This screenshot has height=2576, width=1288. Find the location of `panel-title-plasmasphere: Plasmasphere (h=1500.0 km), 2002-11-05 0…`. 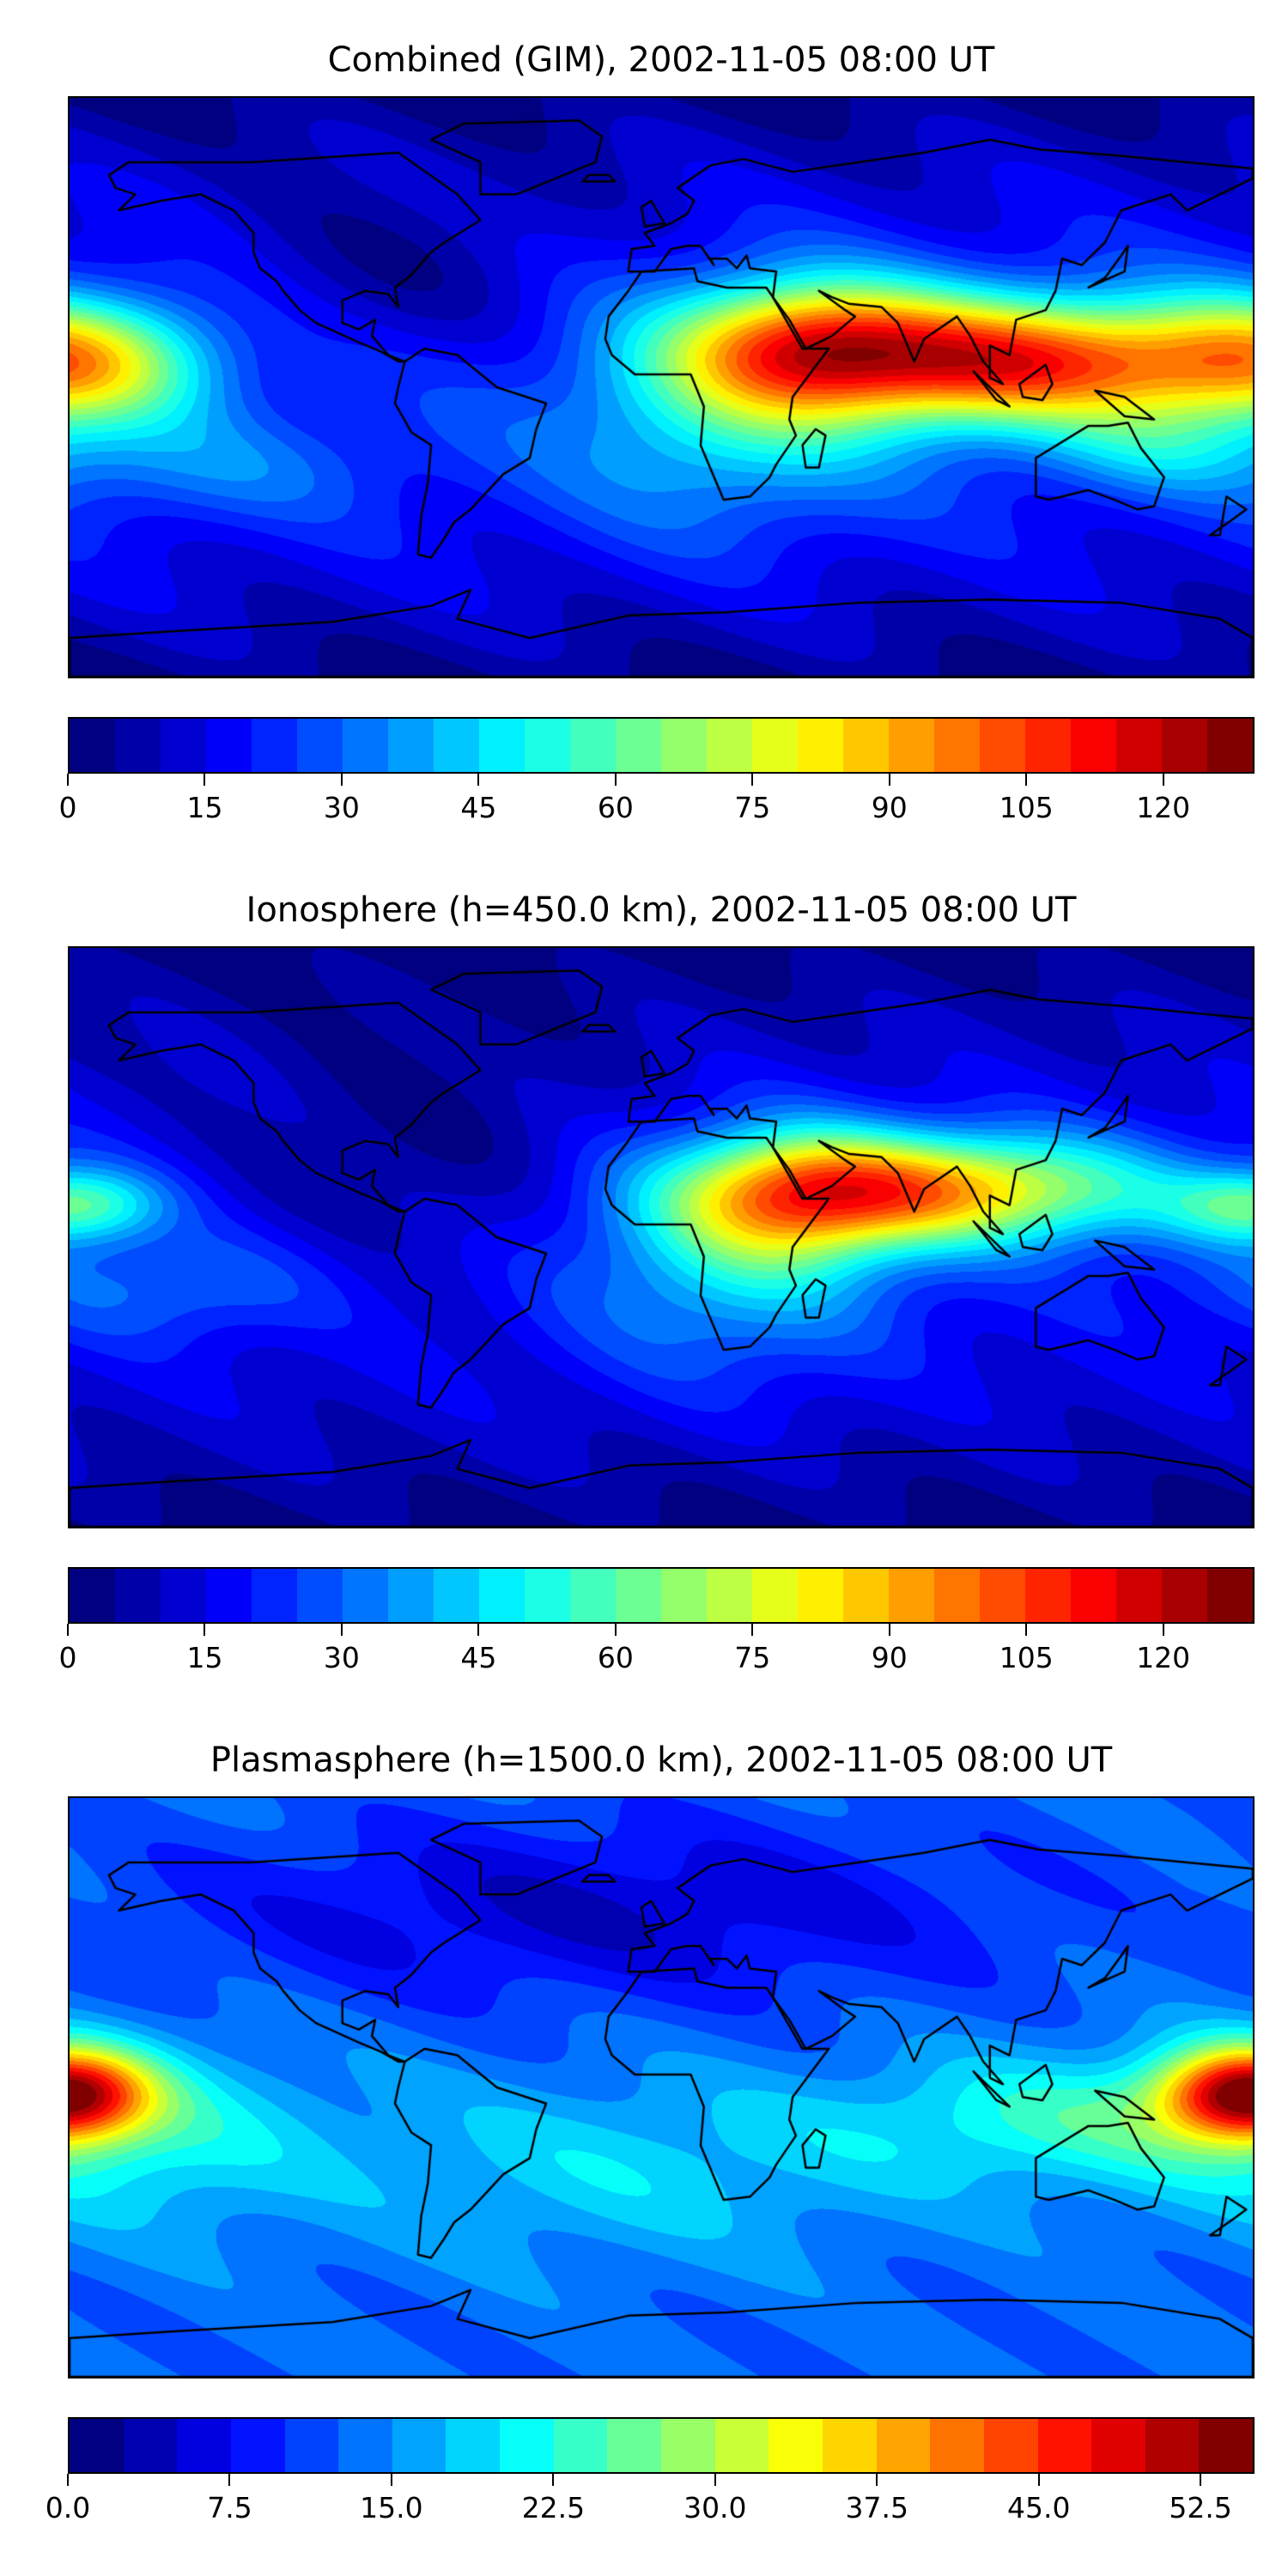

panel-title-plasmasphere: Plasmasphere (h=1500.0 km), 2002-11-05 0… is located at coordinates (662, 1761).